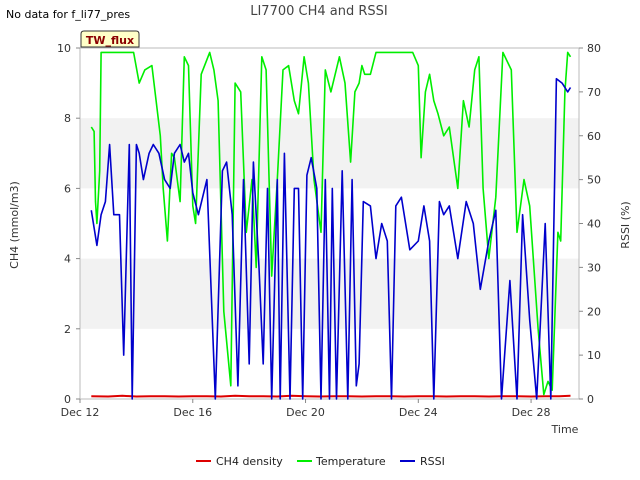 This screenshot has width=640, height=480. I want to click on badge-background, so click(110, 39).